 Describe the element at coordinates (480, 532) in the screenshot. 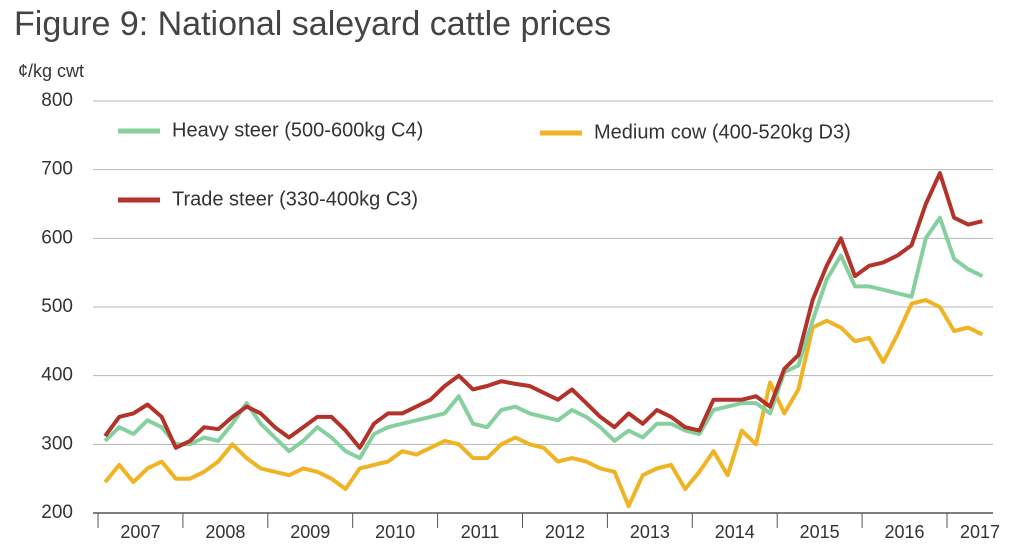

I see `x-tick-label: 2011` at that location.